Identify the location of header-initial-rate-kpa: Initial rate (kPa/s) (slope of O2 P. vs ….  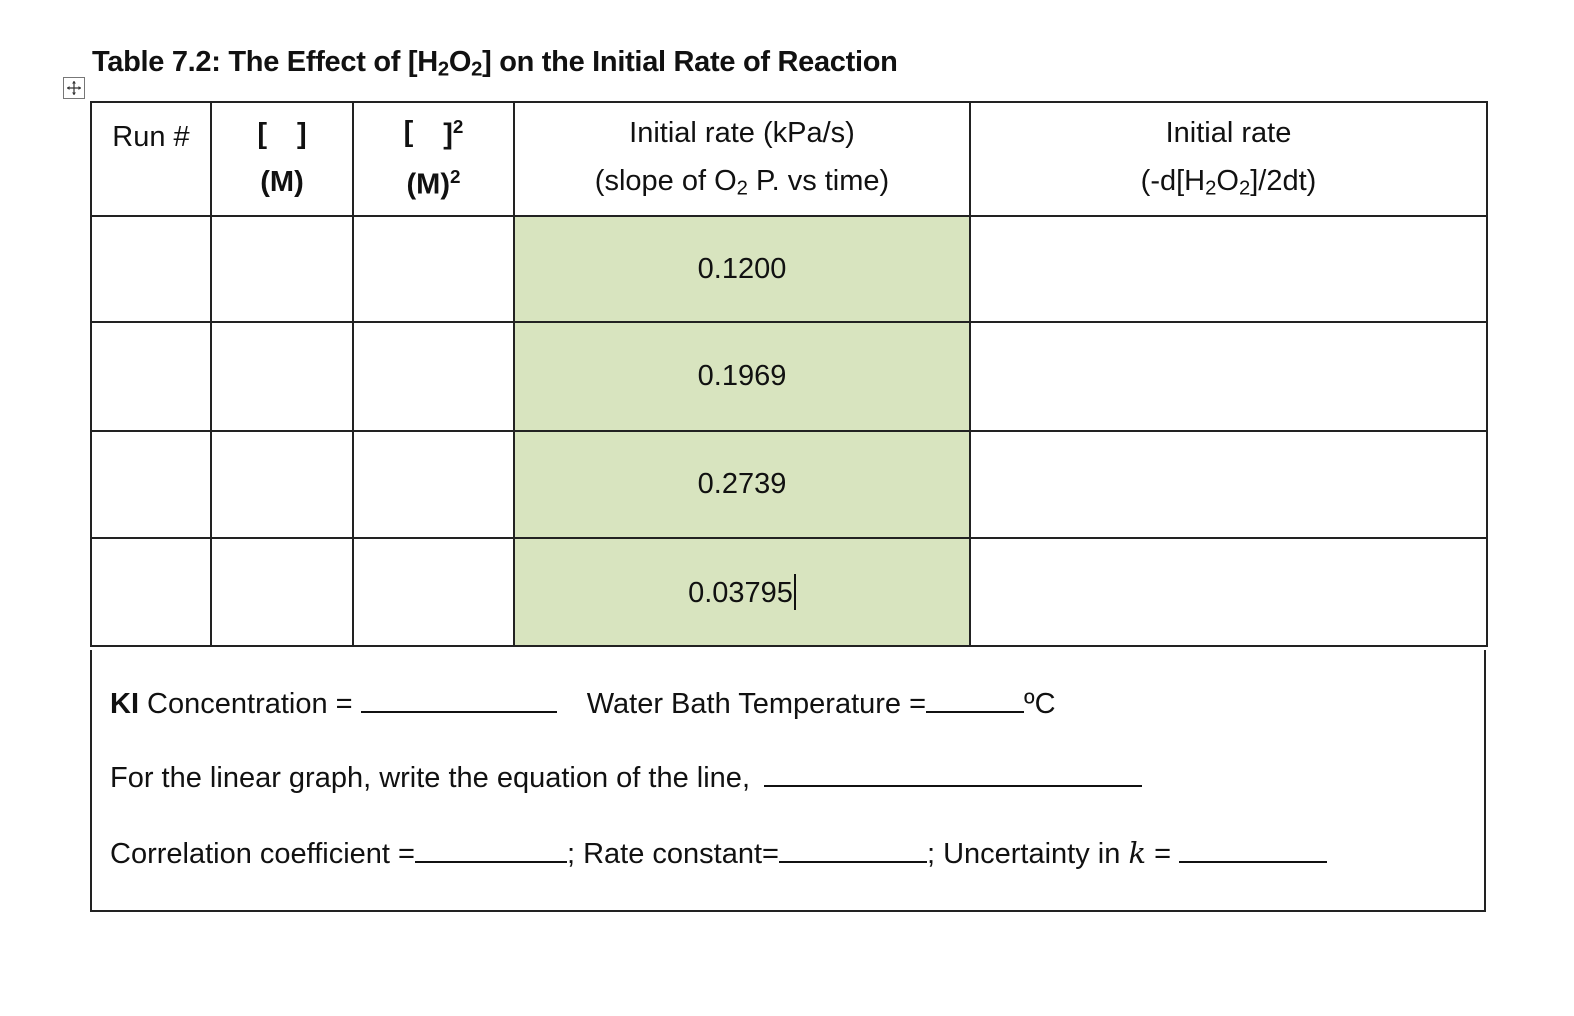
(742, 159).